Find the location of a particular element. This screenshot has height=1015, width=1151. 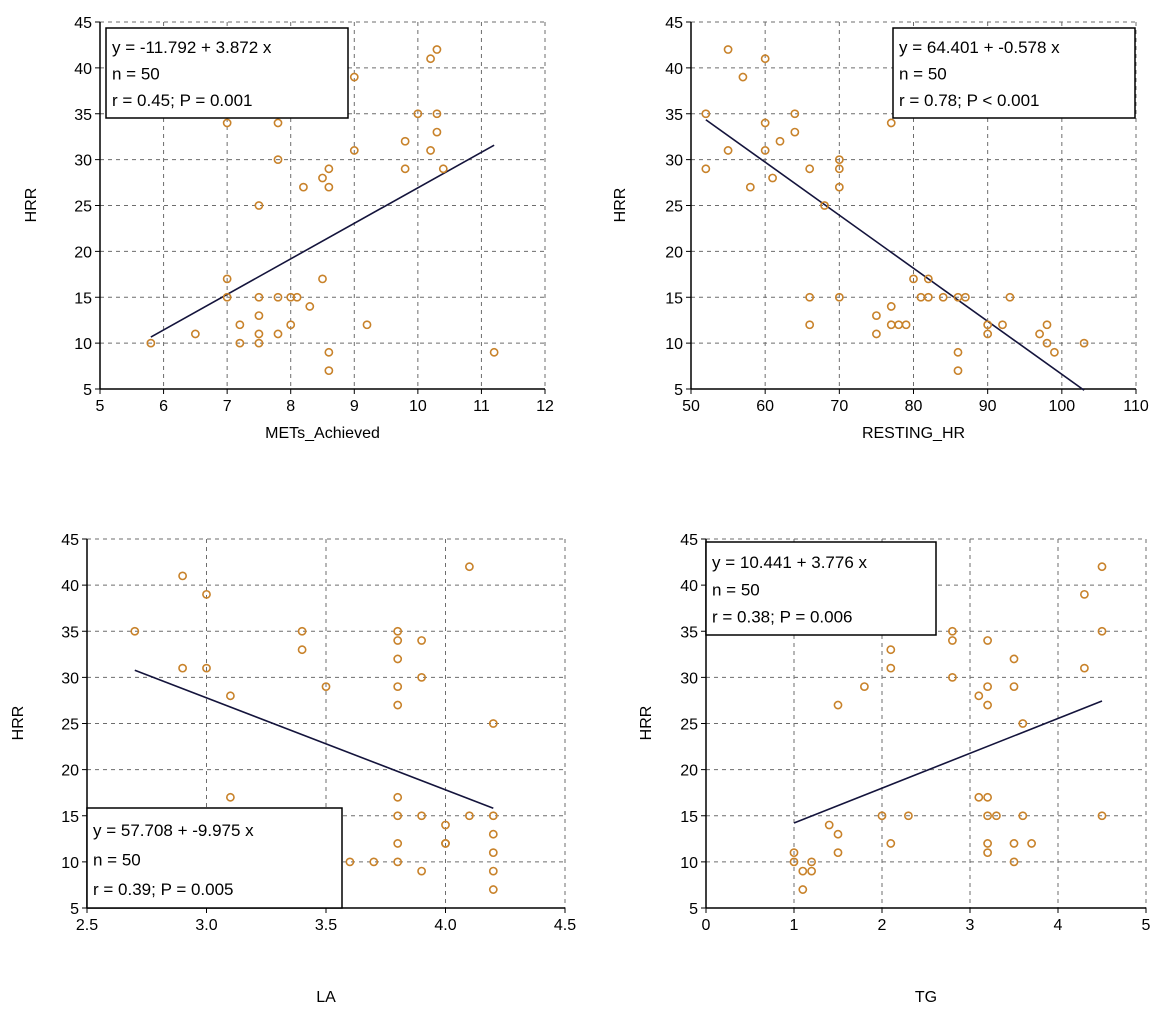

x-tick-label: 3.0 is located at coordinates (206, 925).